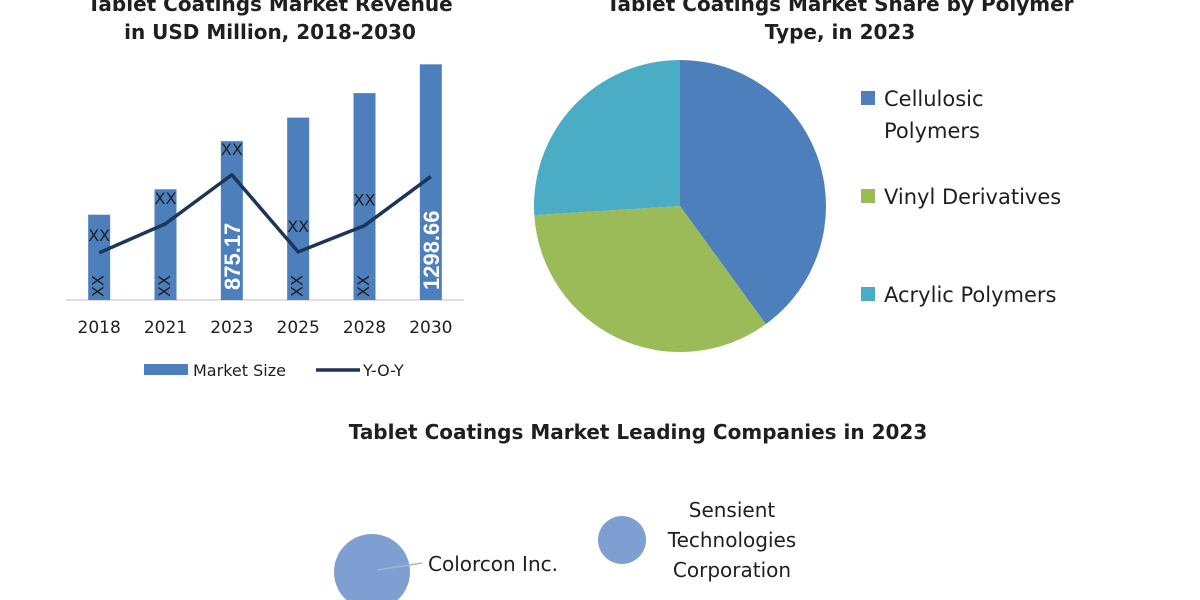 This screenshot has width=1200, height=600. I want to click on share-chart-title-line: Tablet Coatings Market Share by Polymer, so click(840, 8).